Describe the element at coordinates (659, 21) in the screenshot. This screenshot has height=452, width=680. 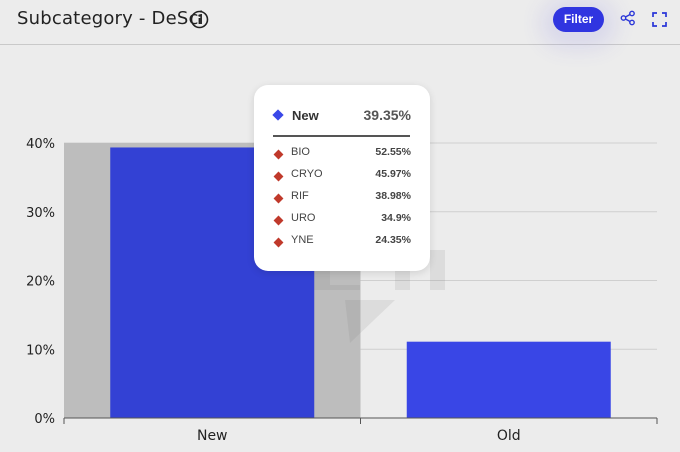
I see `expand-icon` at that location.